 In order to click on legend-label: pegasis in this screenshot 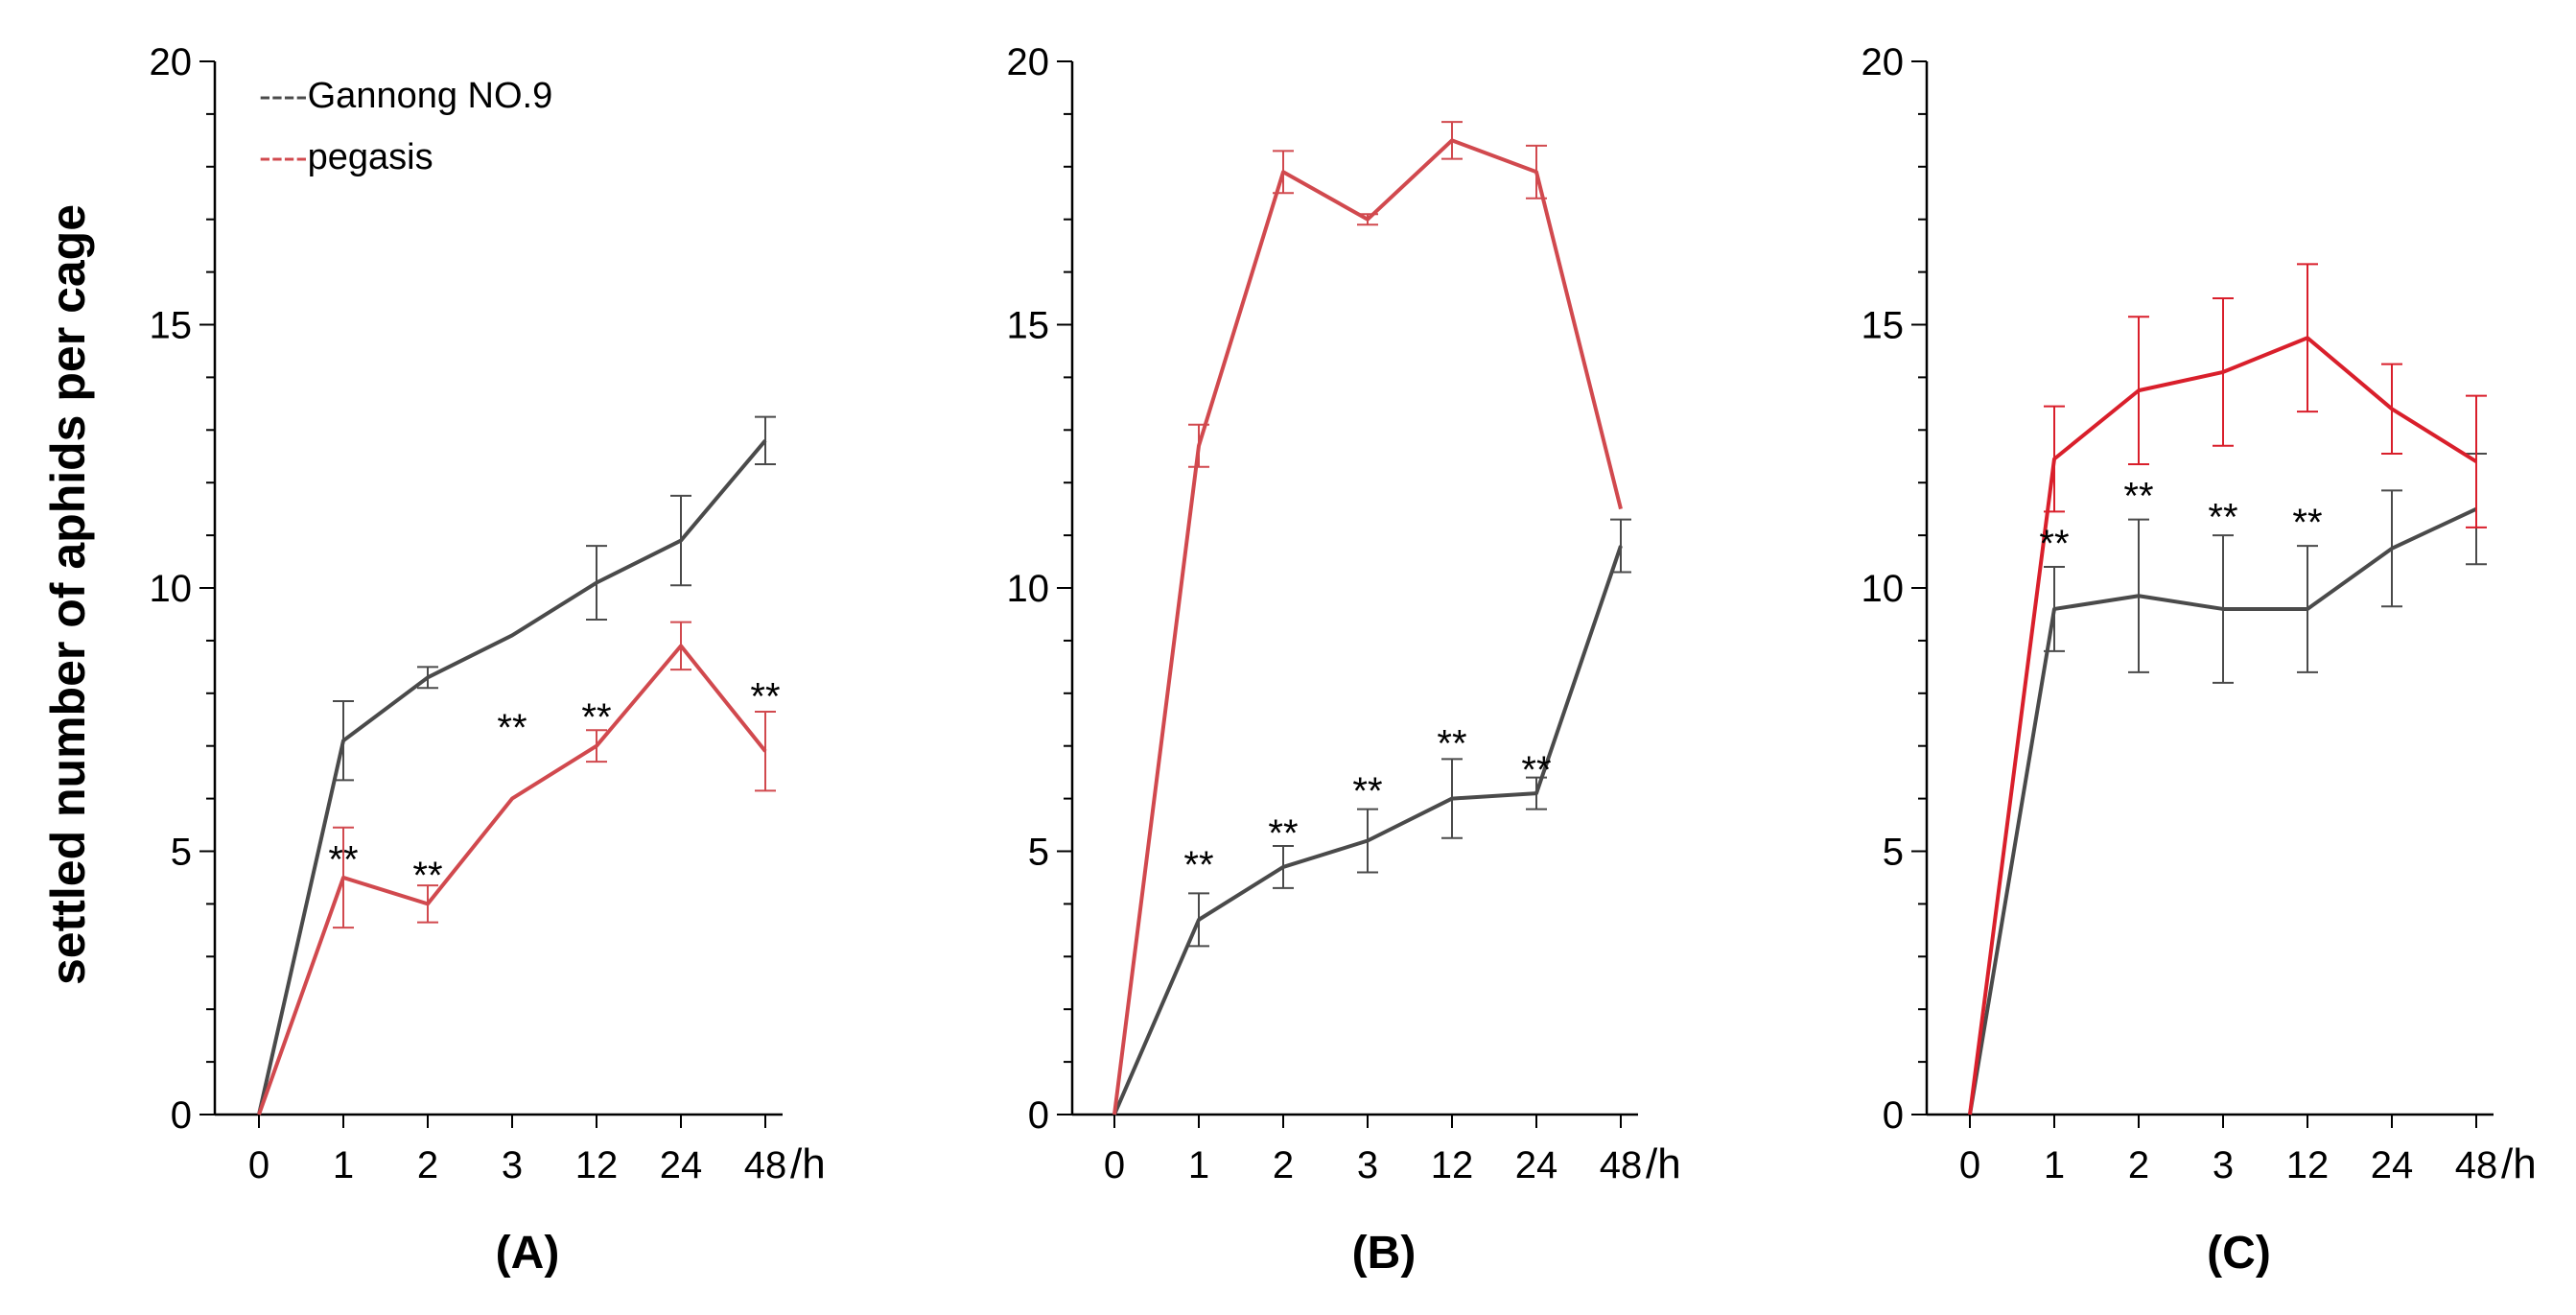, I will do `click(370, 157)`.